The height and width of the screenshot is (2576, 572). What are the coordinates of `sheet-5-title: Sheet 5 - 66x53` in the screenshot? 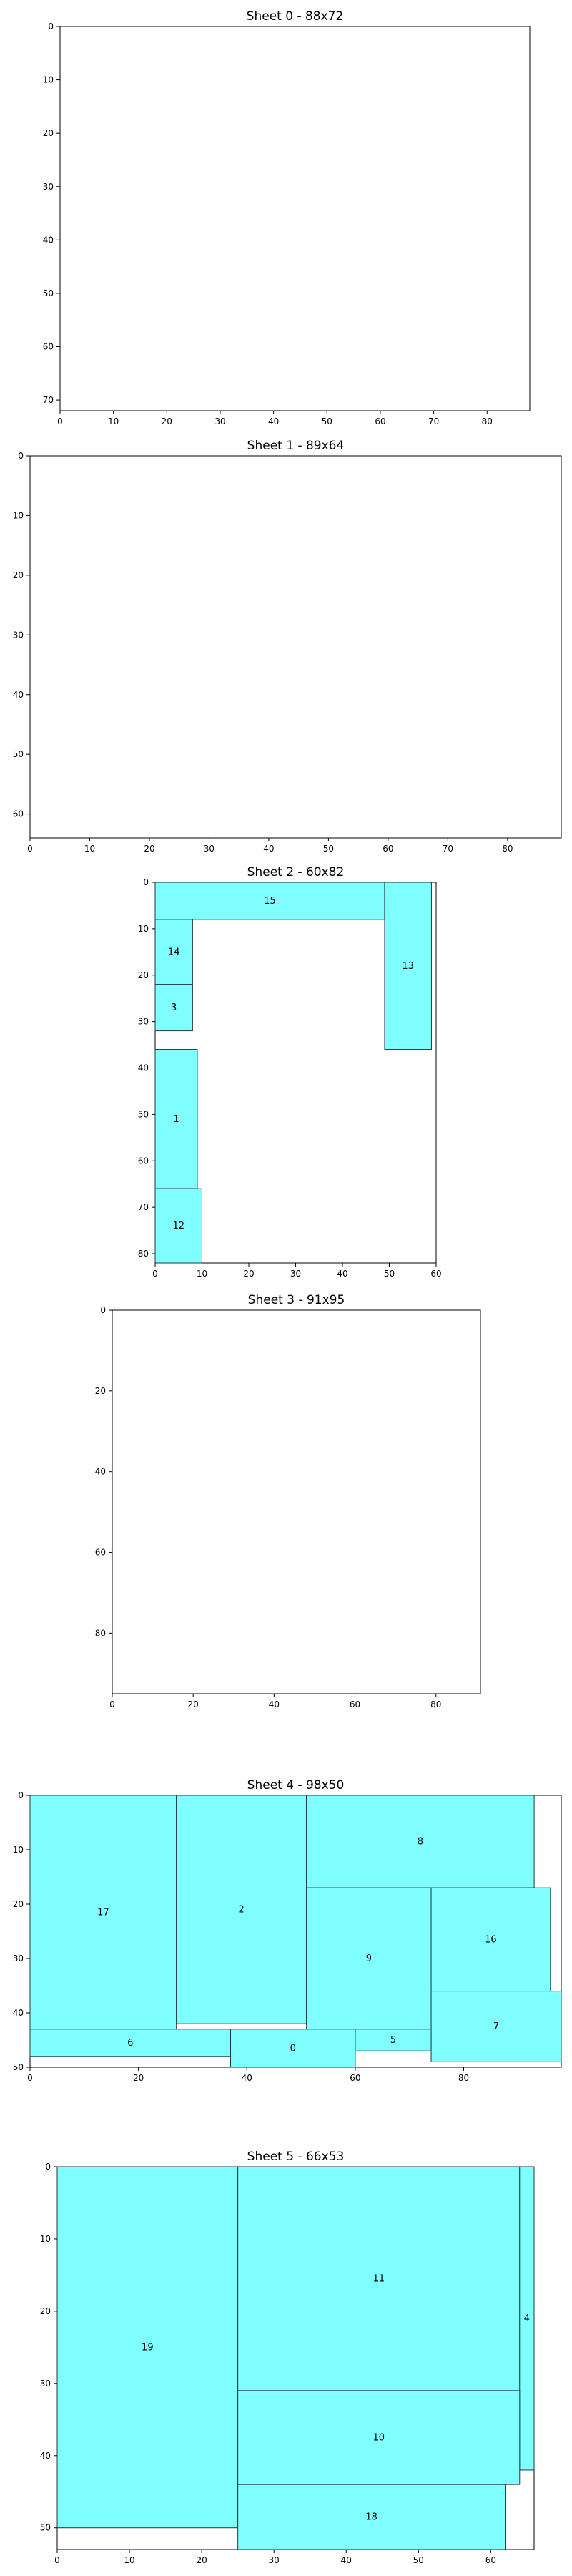 It's located at (296, 2157).